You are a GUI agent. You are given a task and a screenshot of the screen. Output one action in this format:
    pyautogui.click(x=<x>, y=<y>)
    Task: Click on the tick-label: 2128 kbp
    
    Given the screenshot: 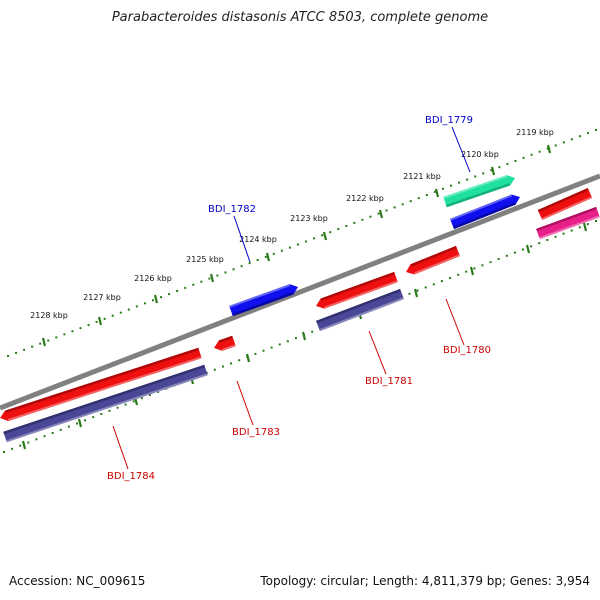 What is the action you would take?
    pyautogui.click(x=49, y=315)
    